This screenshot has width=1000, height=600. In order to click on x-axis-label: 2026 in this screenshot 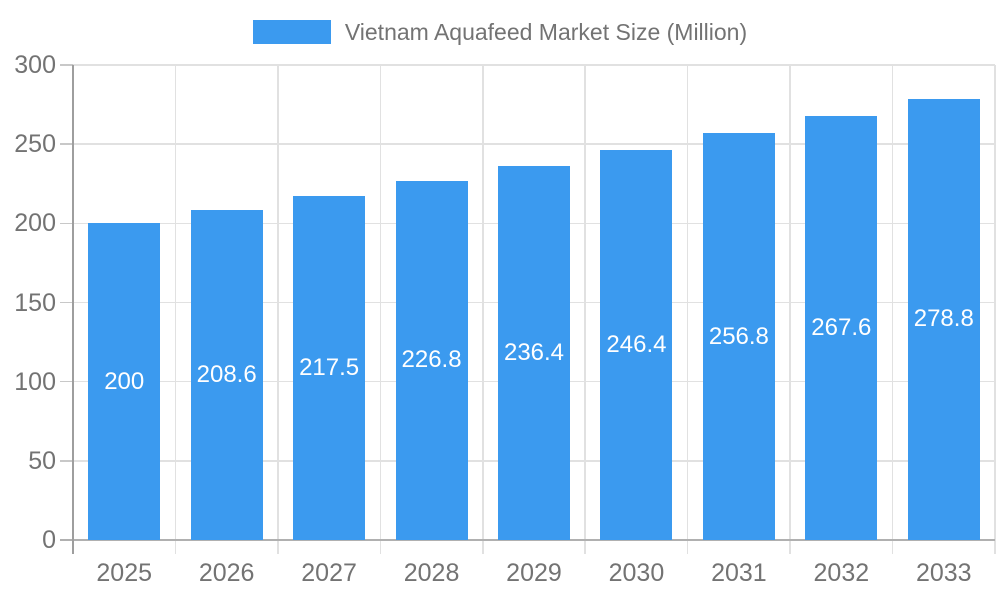, I will do `click(226, 573)`.